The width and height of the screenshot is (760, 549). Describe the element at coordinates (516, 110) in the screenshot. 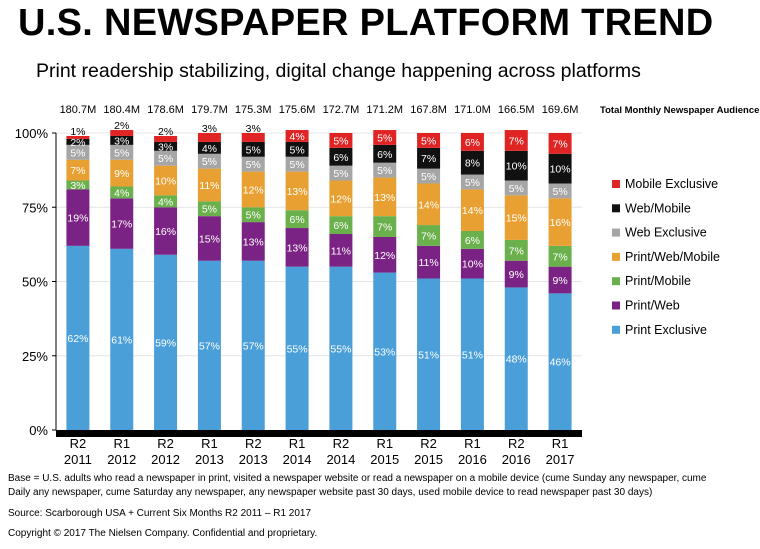

I see `audience-label: 166.5M` at that location.